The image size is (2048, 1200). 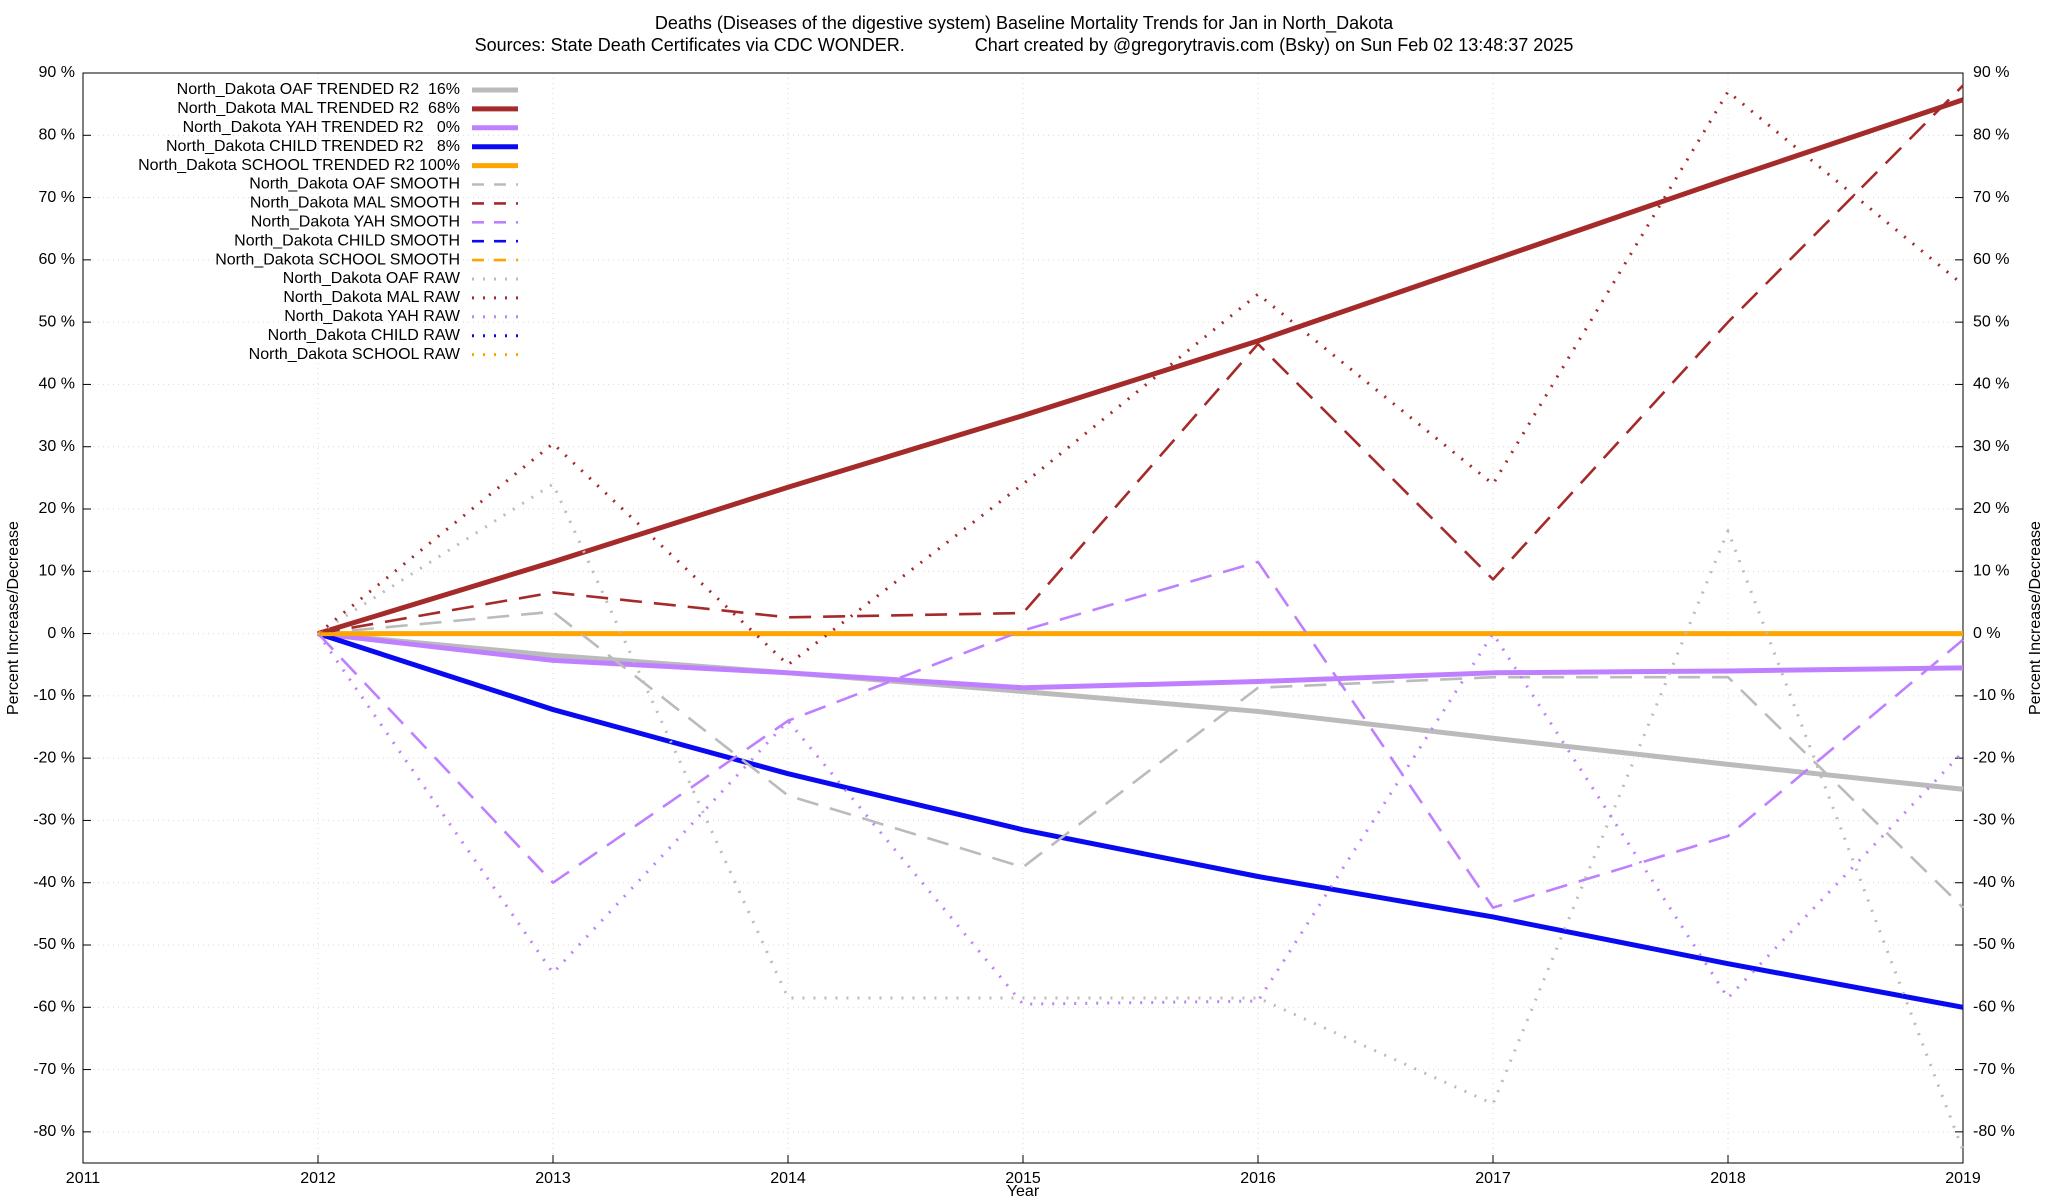 What do you see at coordinates (372, 278) in the screenshot?
I see `legend-label: North_Dakota OAF RAW` at bounding box center [372, 278].